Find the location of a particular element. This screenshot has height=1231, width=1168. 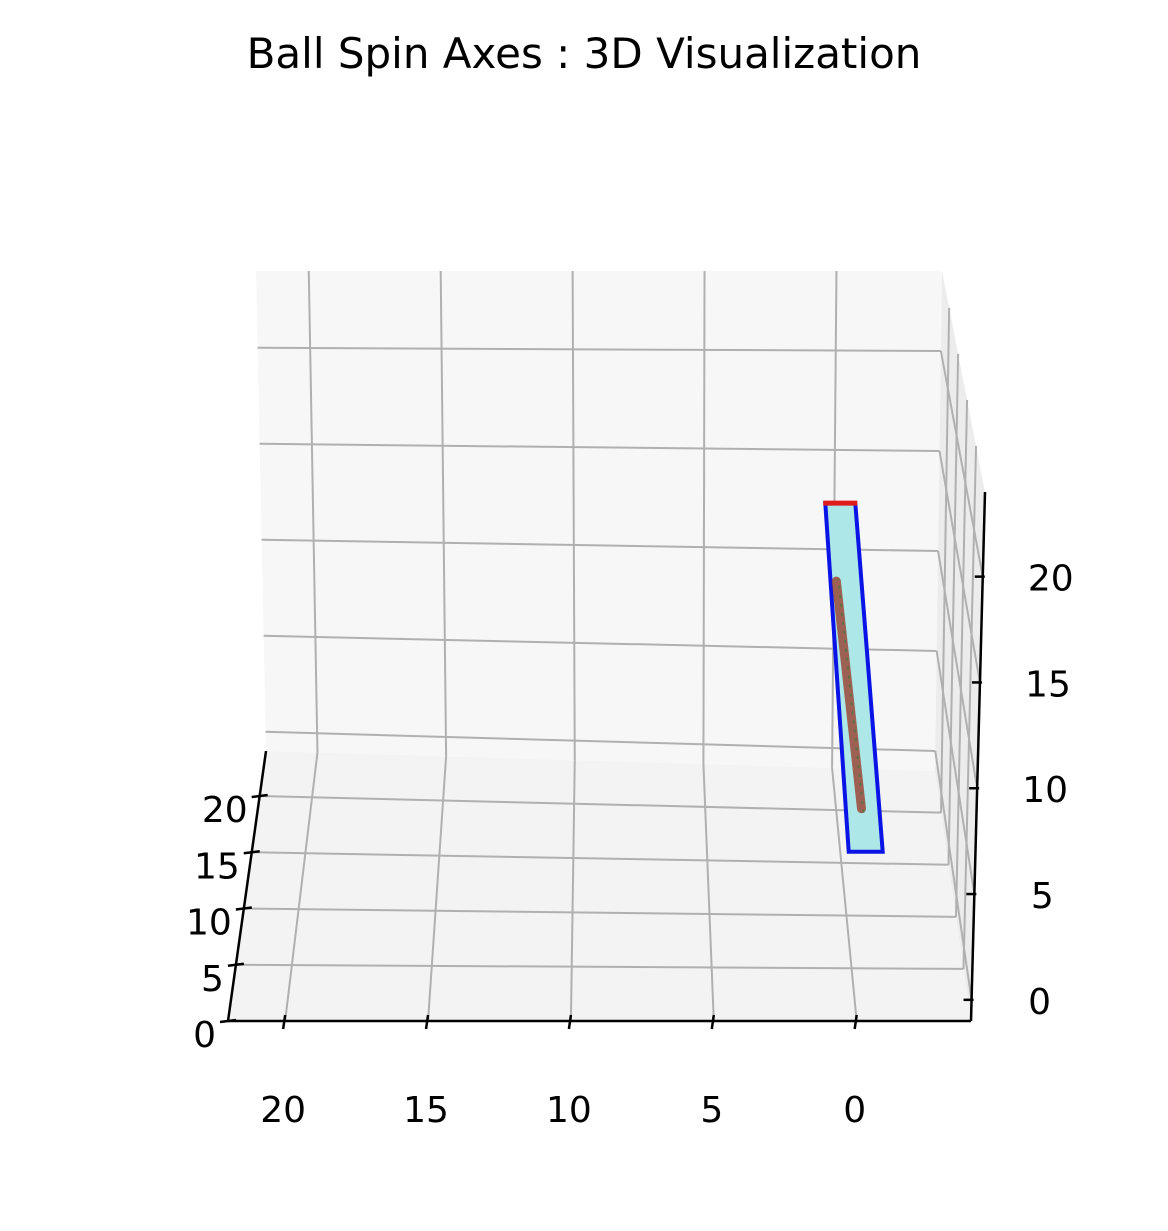

y-tick-label: 10 is located at coordinates (209, 923).